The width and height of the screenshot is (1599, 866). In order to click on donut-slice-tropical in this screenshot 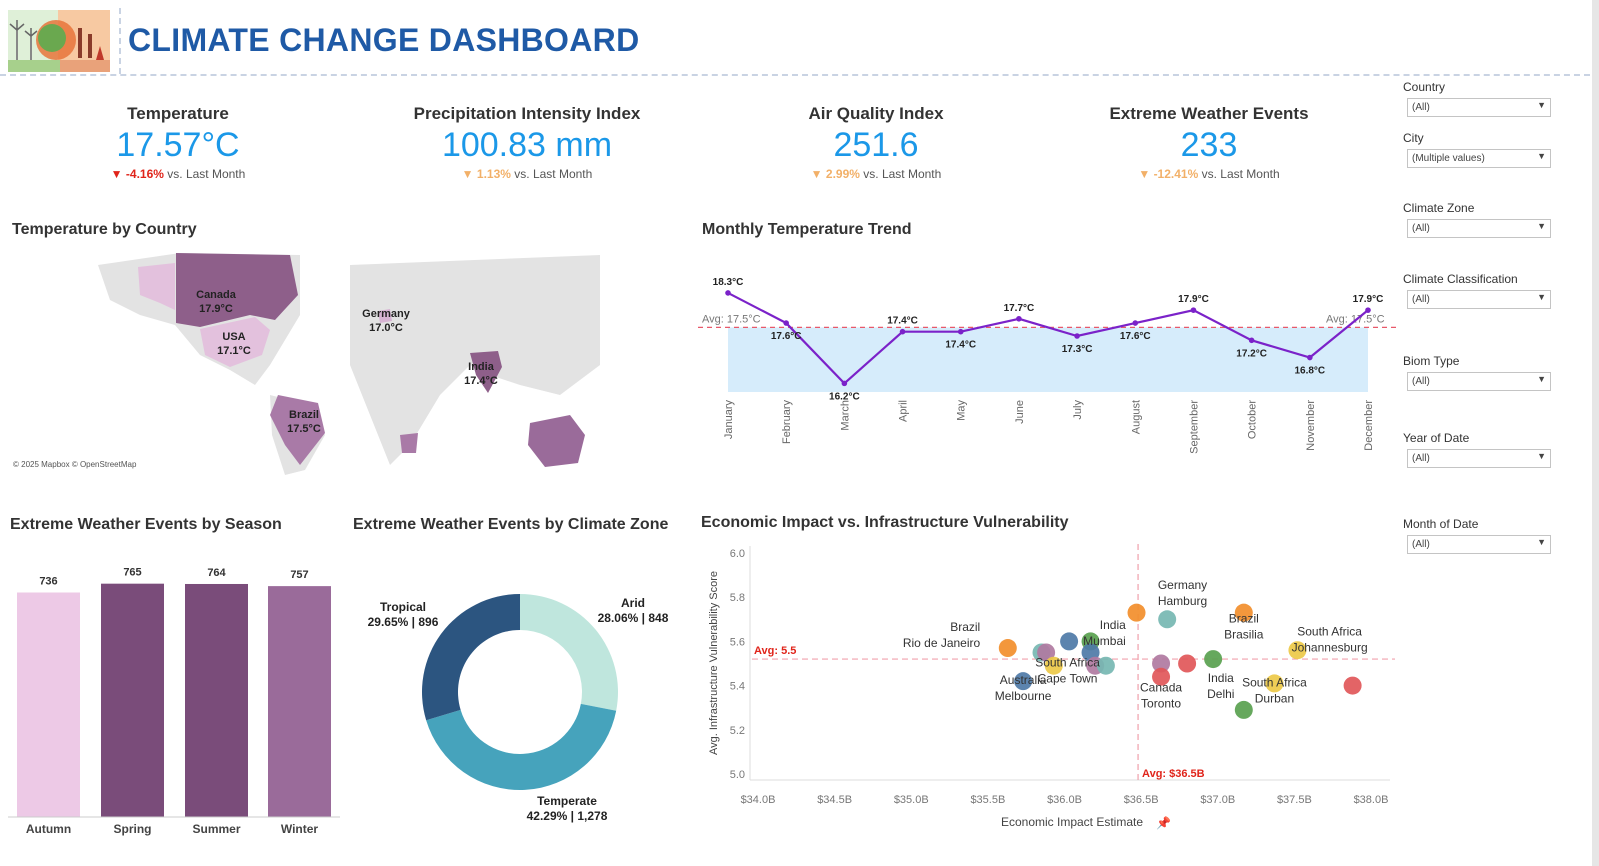, I will do `click(471, 657)`.